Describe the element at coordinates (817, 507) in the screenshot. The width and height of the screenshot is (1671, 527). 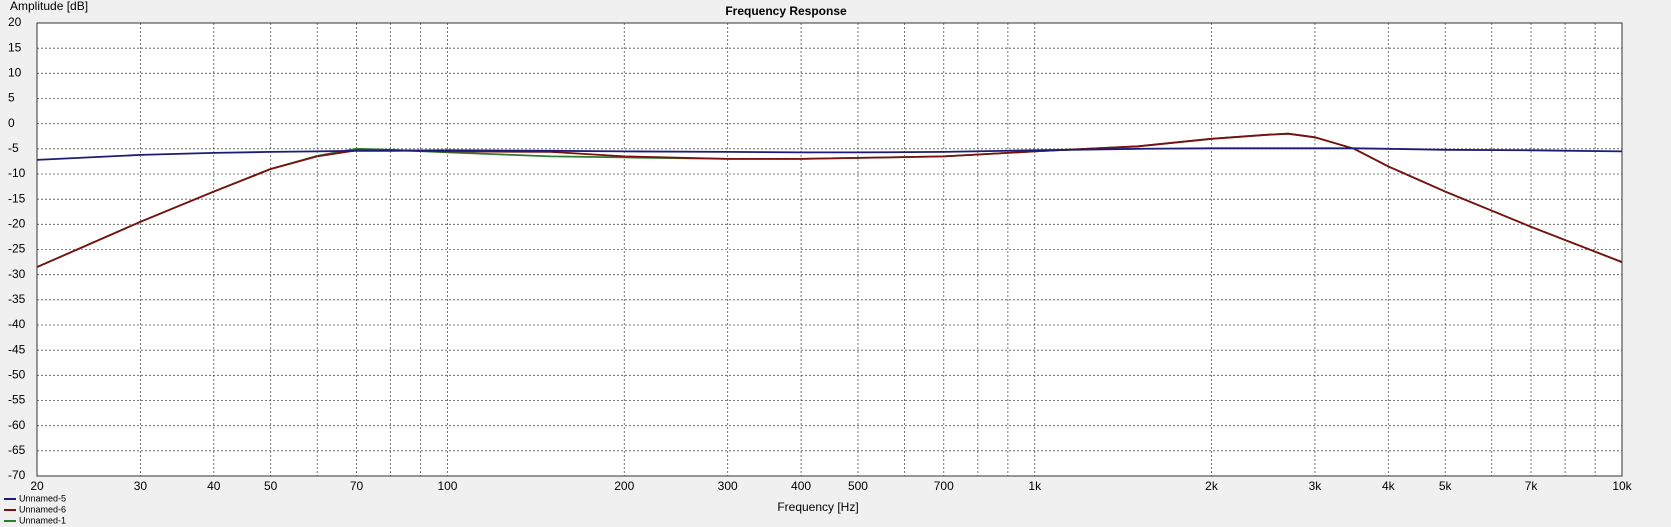
I see `x-axis-label: Frequency [Hz]` at that location.